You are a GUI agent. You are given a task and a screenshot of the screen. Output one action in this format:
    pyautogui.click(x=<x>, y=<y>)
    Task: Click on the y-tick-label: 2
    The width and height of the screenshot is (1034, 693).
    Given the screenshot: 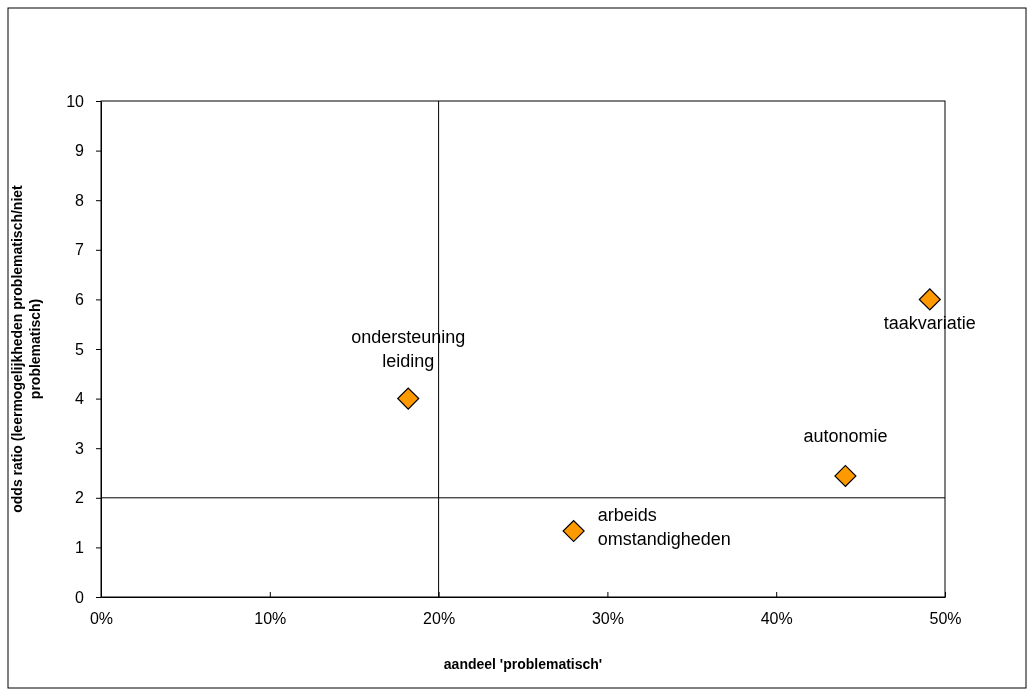 What is the action you would take?
    pyautogui.click(x=80, y=498)
    